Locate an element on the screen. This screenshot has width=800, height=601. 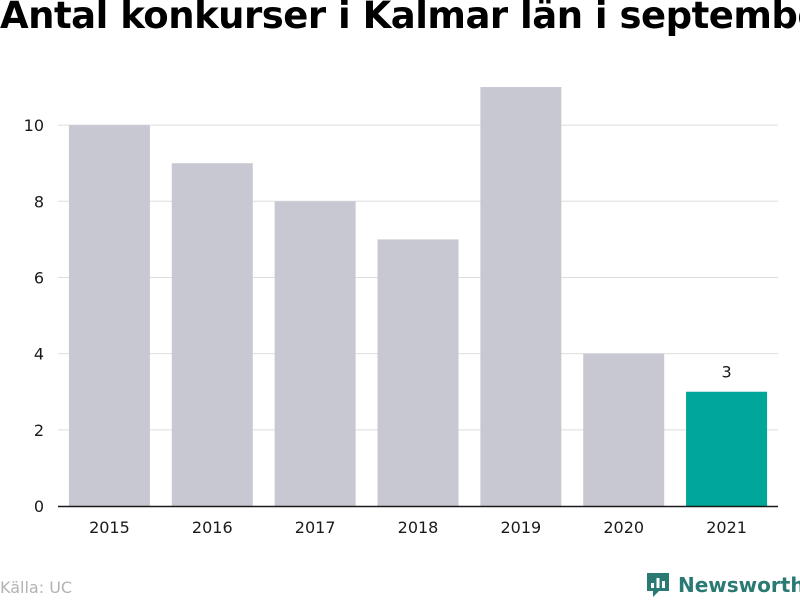
bar-2015 is located at coordinates (109, 315).